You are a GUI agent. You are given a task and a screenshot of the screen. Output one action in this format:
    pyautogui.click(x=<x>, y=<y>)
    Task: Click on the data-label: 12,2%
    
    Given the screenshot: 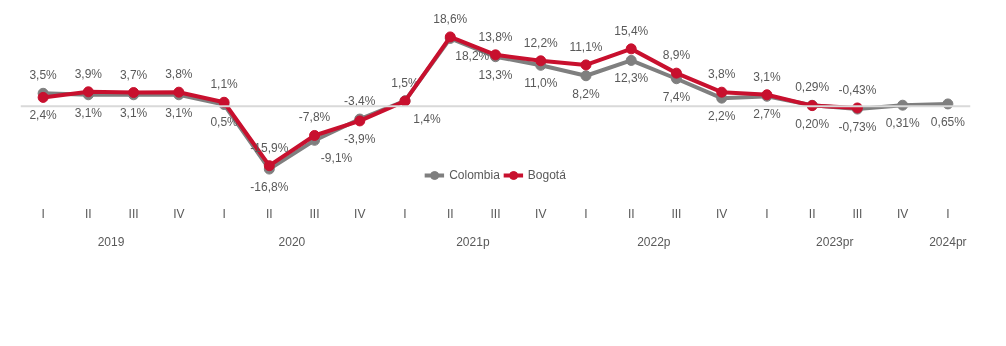 What is the action you would take?
    pyautogui.click(x=541, y=42)
    